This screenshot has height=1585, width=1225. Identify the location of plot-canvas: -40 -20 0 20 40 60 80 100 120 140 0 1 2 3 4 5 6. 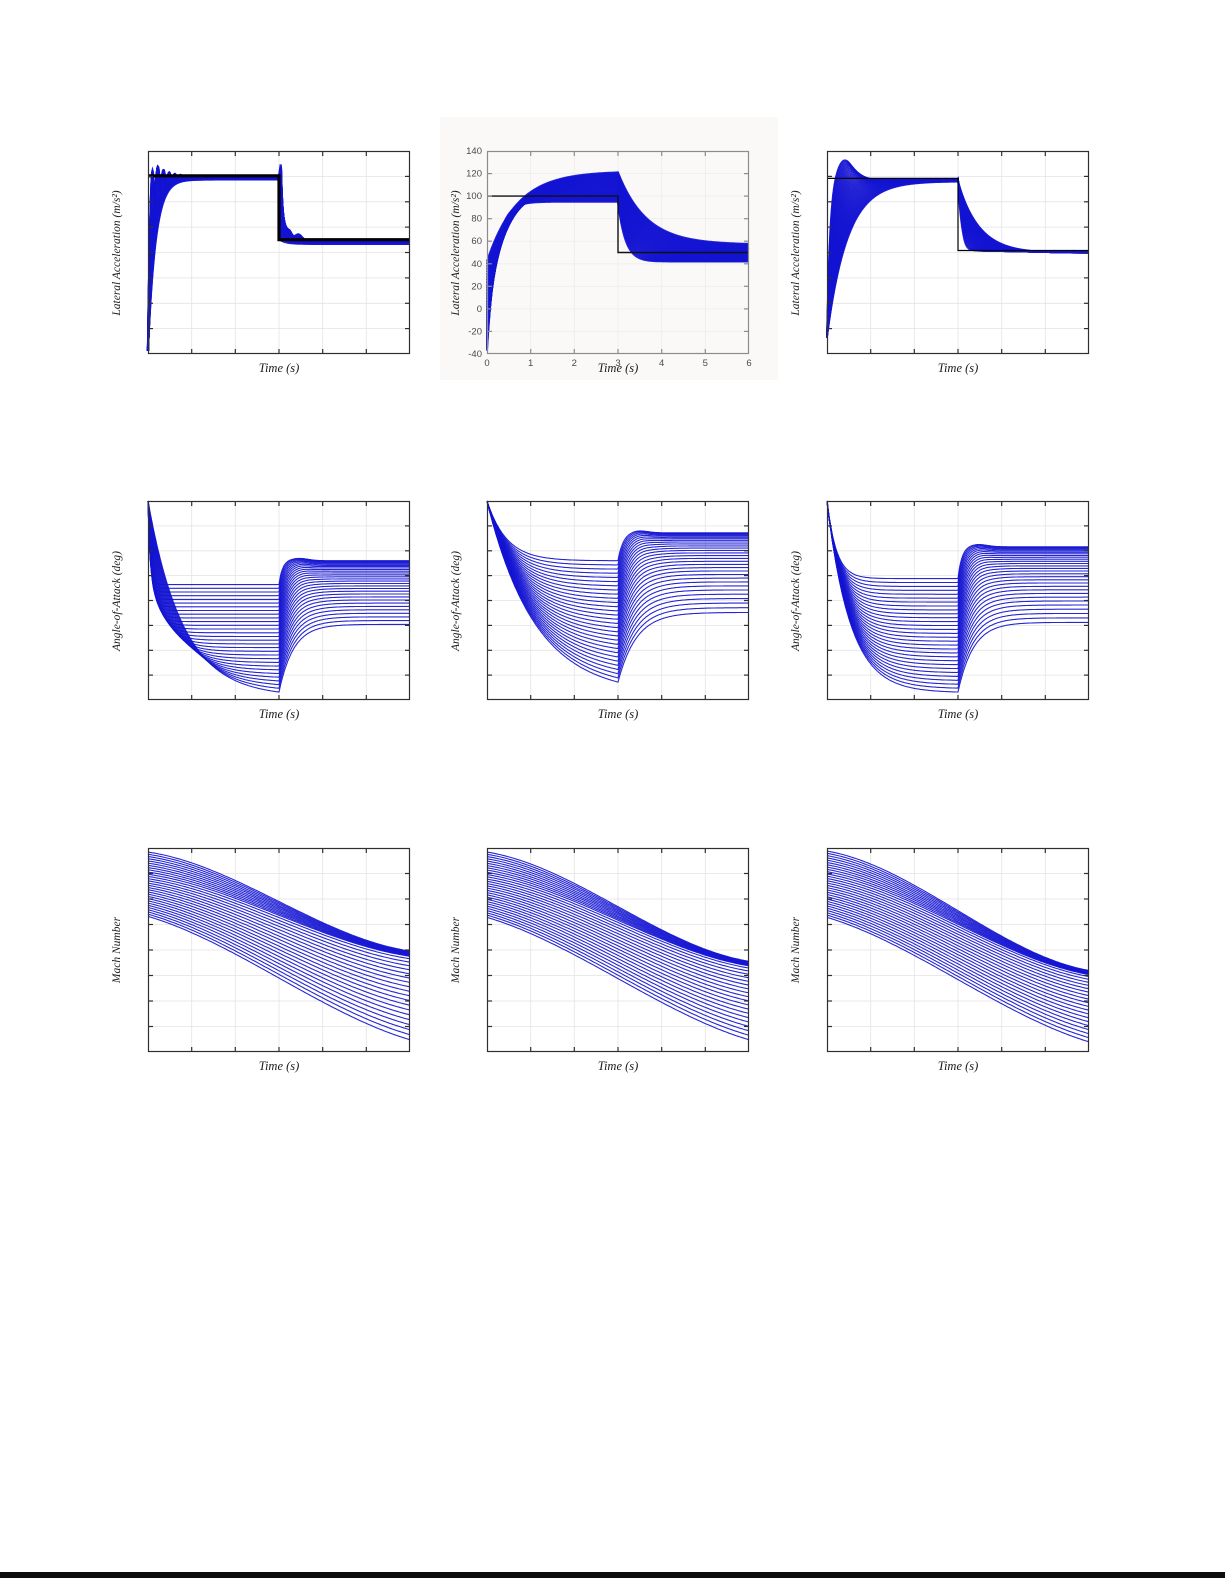
(609, 257).